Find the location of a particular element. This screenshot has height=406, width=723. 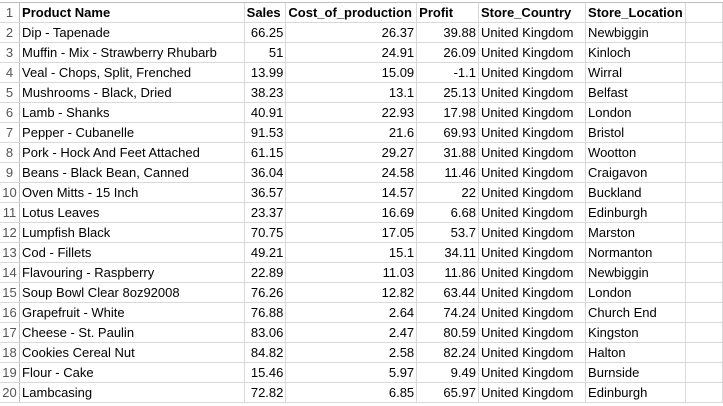

cell: 13.99 is located at coordinates (265, 72).